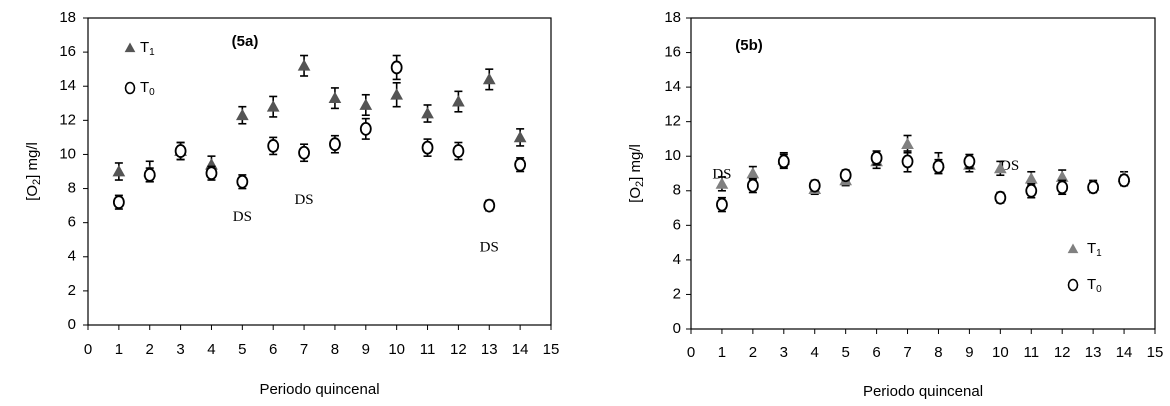 The image size is (1170, 406). What do you see at coordinates (319, 118) in the screenshot?
I see `series-T1` at bounding box center [319, 118].